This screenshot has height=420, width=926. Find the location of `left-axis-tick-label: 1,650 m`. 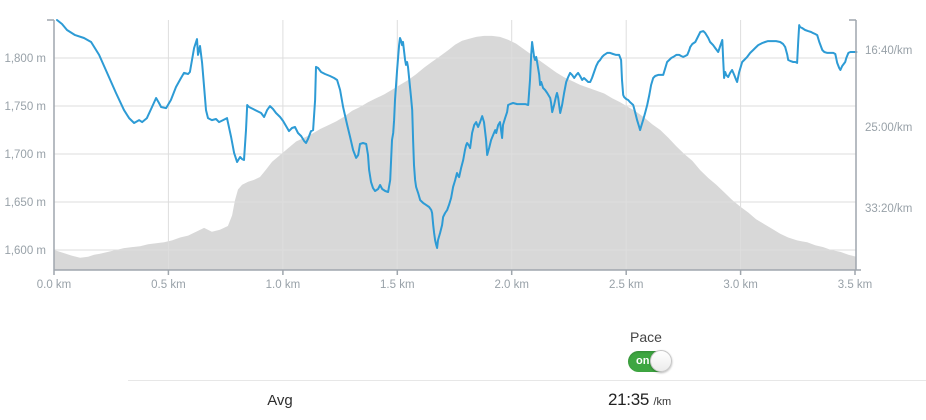

left-axis-tick-label: 1,650 m is located at coordinates (25, 203).